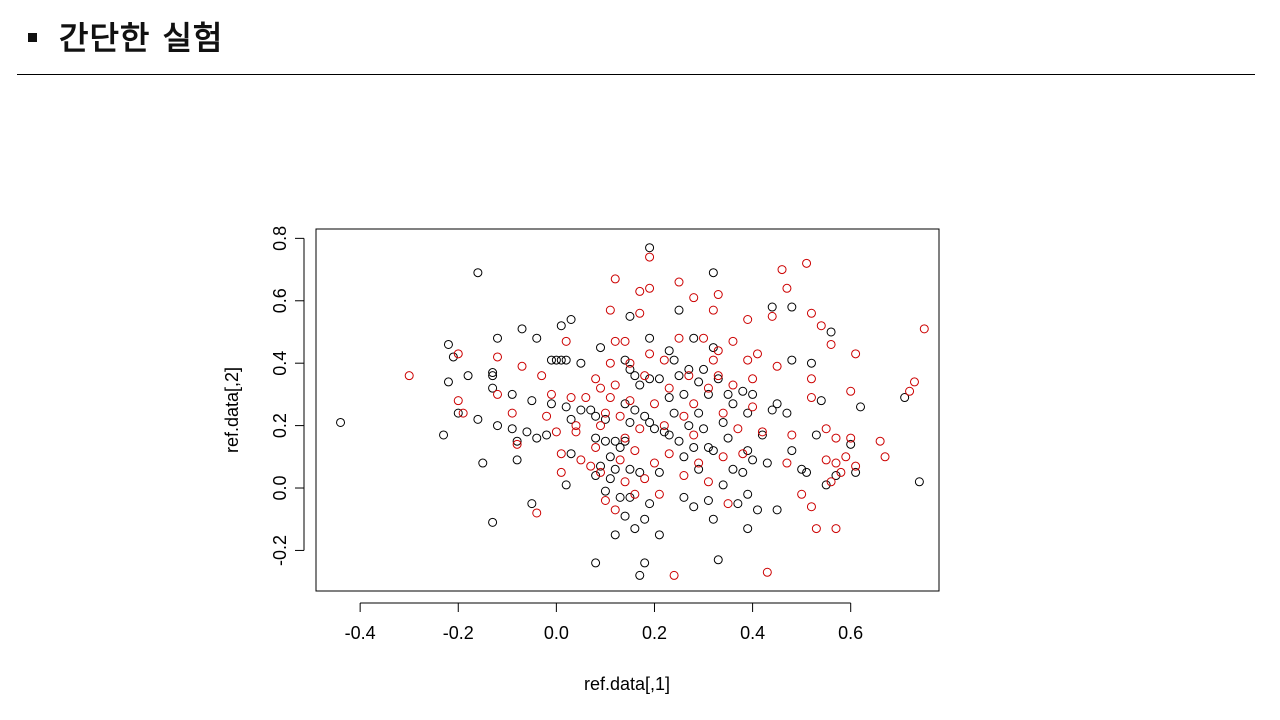  Describe the element at coordinates (280, 238) in the screenshot. I see `y-tick-label: 0.8` at that location.